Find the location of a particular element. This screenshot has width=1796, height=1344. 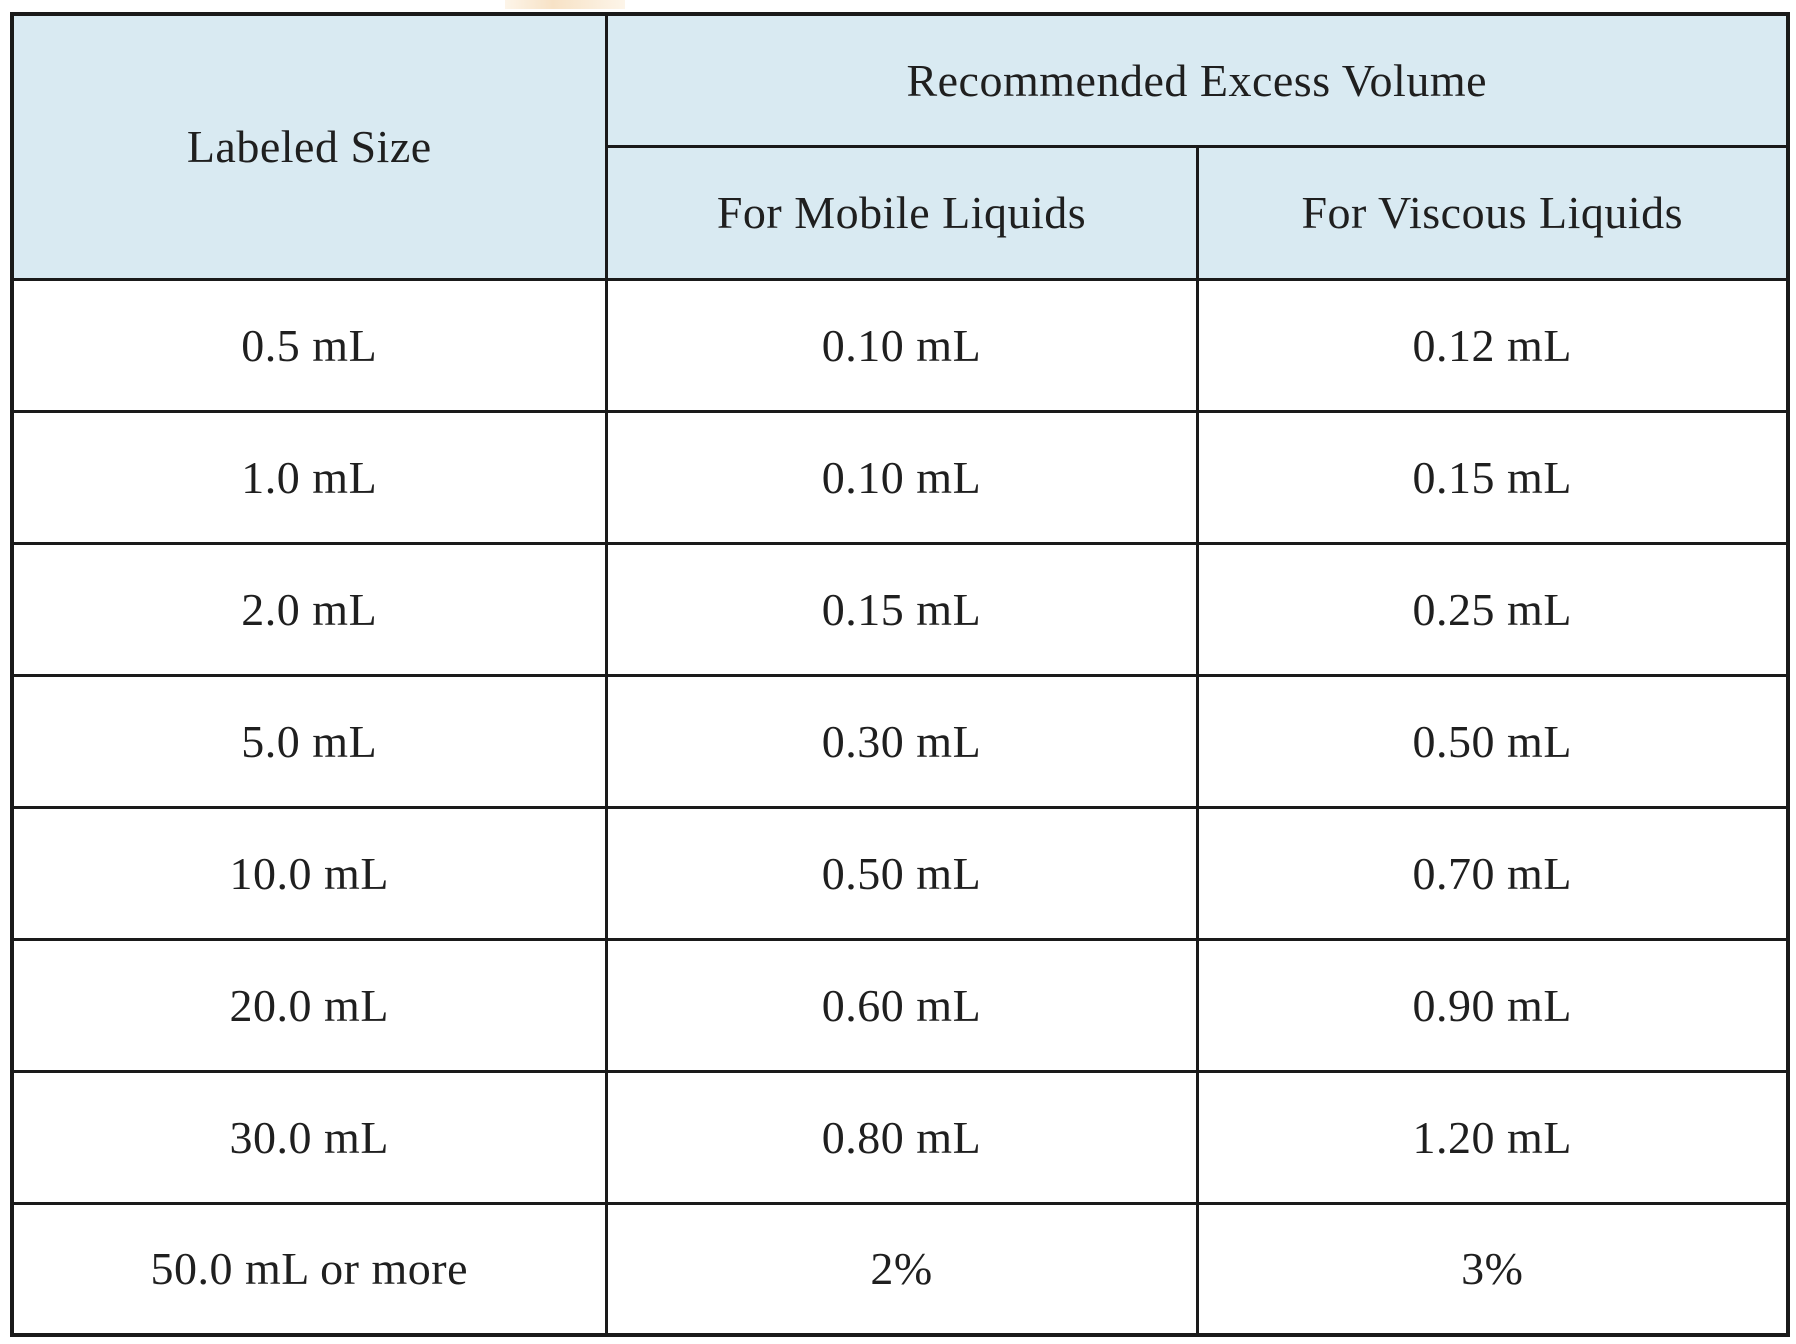

header-recommended-excess-volume: Recommended Excess Volume is located at coordinates (1197, 80).